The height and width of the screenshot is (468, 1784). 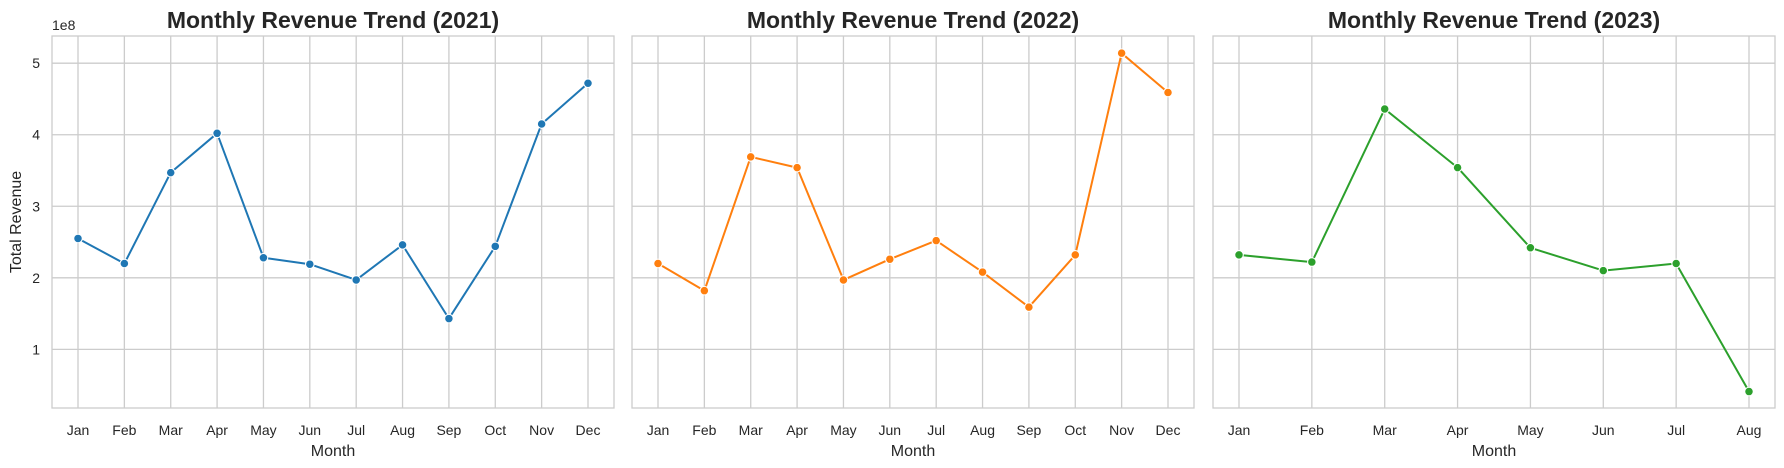 I want to click on chart-title: Monthly Revenue Trend (2023), so click(x=1494, y=20).